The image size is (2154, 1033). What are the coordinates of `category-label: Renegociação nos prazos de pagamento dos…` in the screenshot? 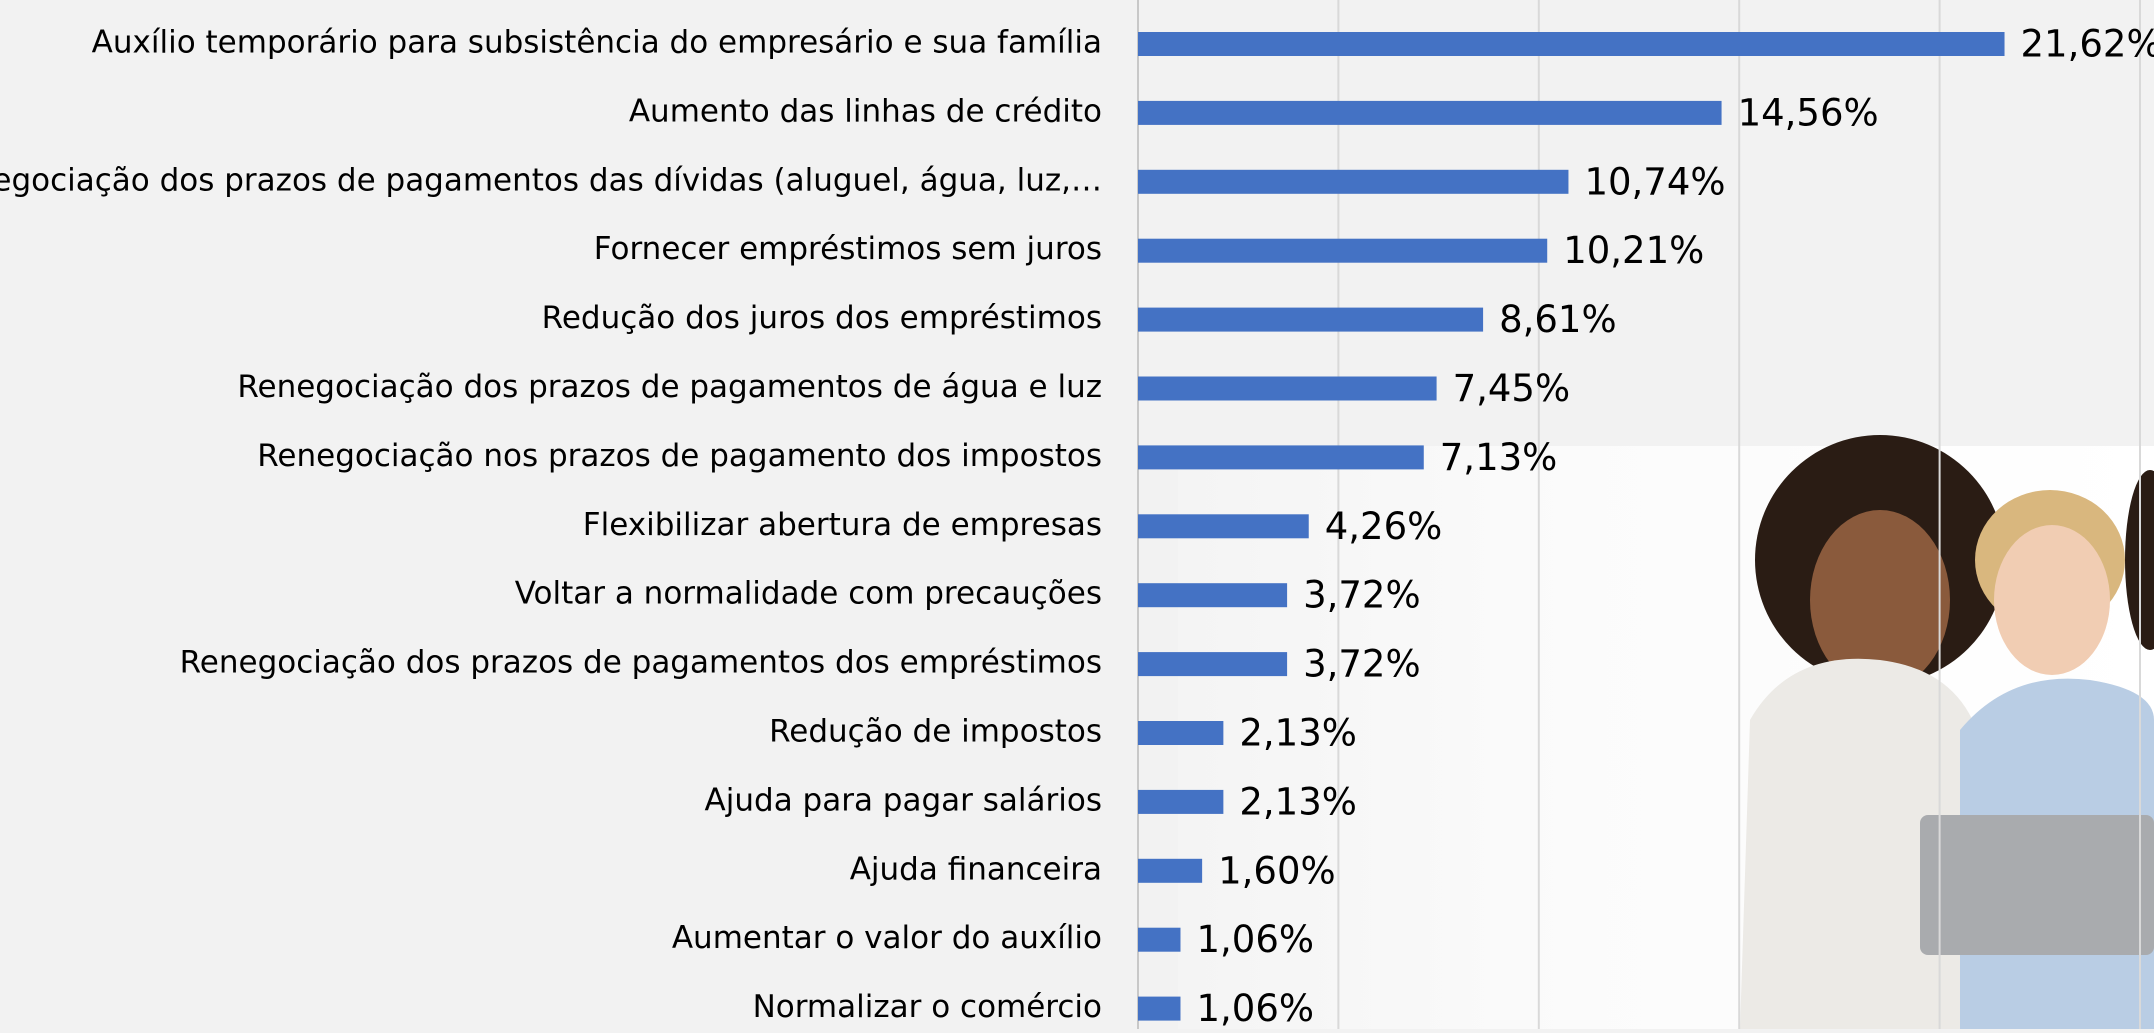 It's located at (679, 456).